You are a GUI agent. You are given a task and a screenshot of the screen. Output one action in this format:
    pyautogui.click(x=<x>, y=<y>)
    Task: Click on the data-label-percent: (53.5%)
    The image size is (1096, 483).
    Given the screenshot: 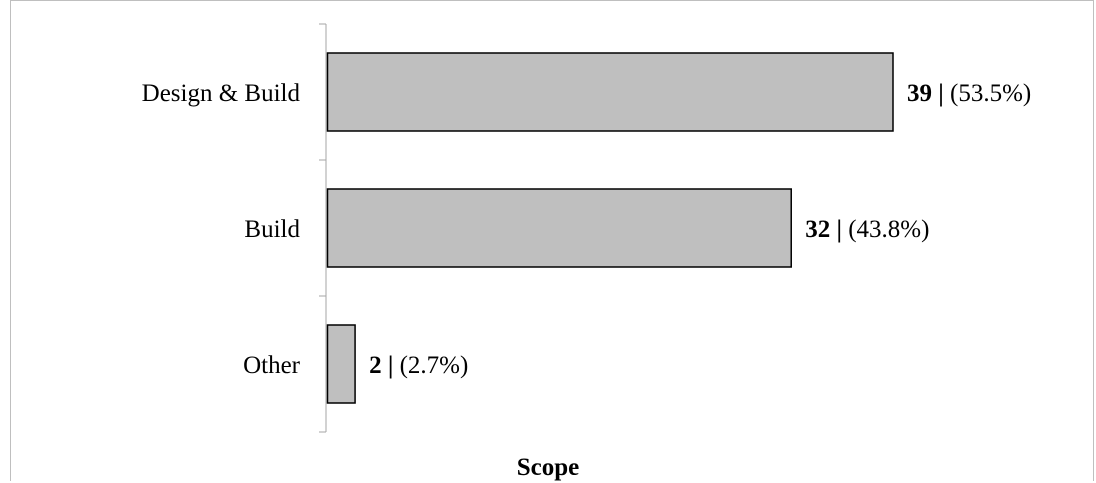 What is the action you would take?
    pyautogui.click(x=987, y=93)
    